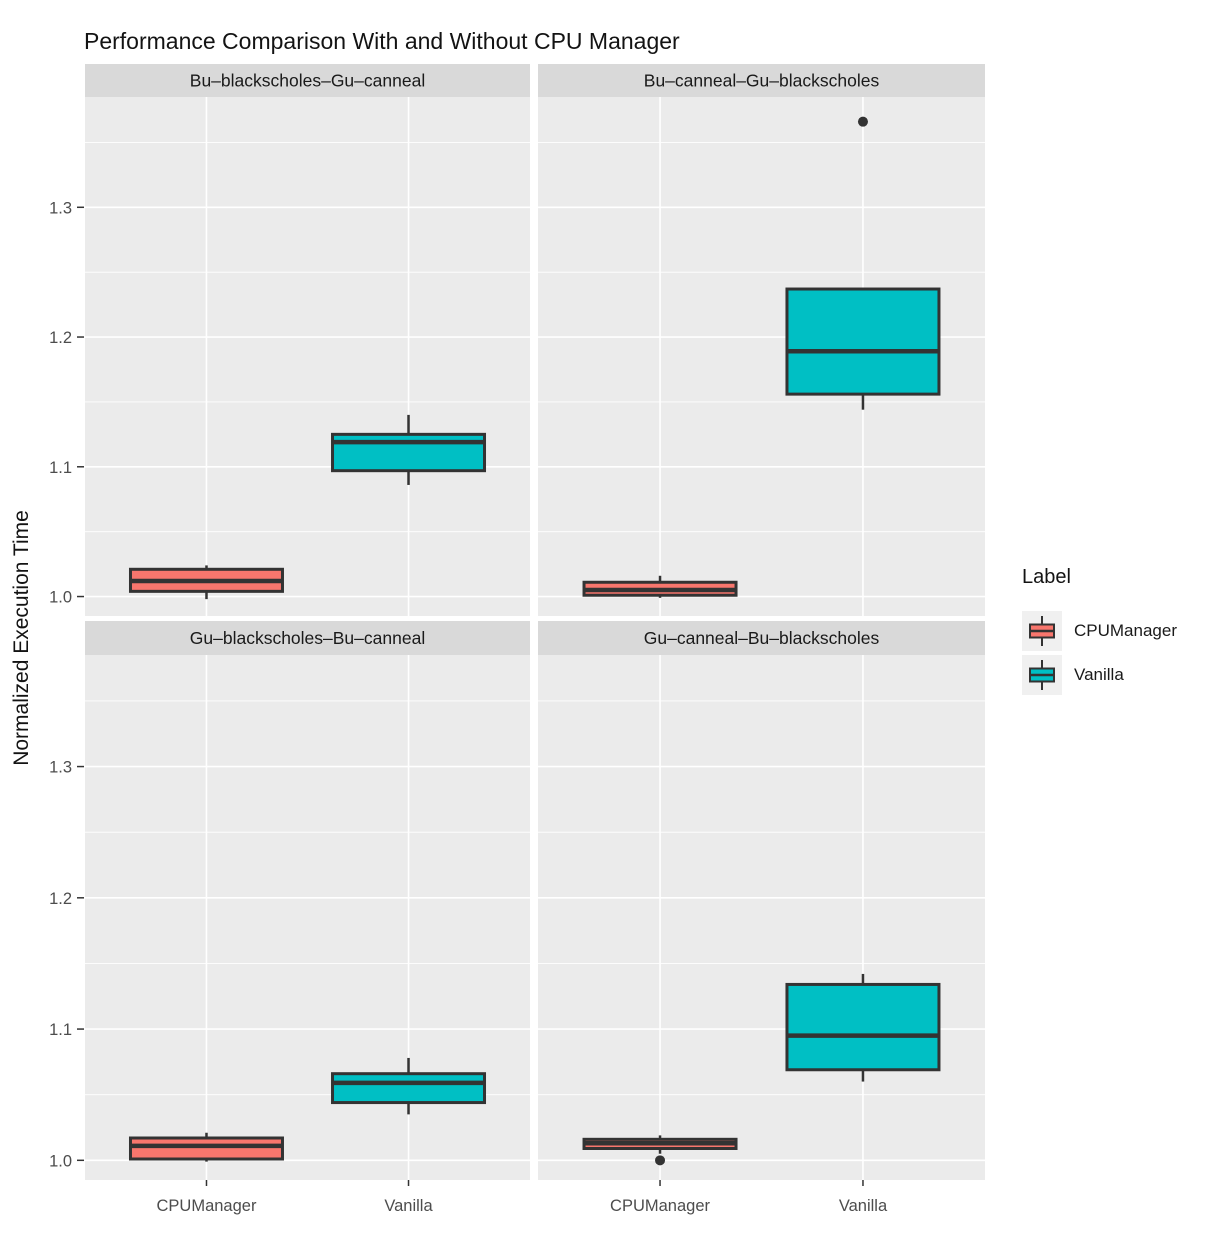 The image size is (1220, 1238). Describe the element at coordinates (1042, 675) in the screenshot. I see `boxplot-key-vanilla-icon` at that location.